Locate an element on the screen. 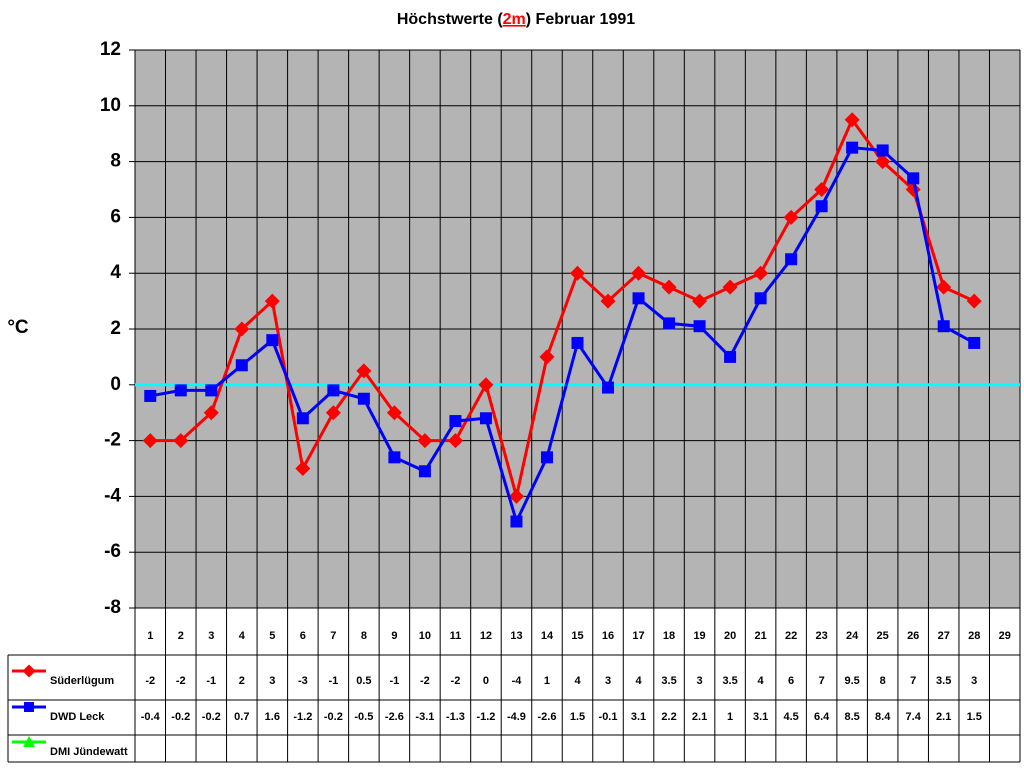 This screenshot has width=1024, height=768. table-value: -1 is located at coordinates (211, 681).